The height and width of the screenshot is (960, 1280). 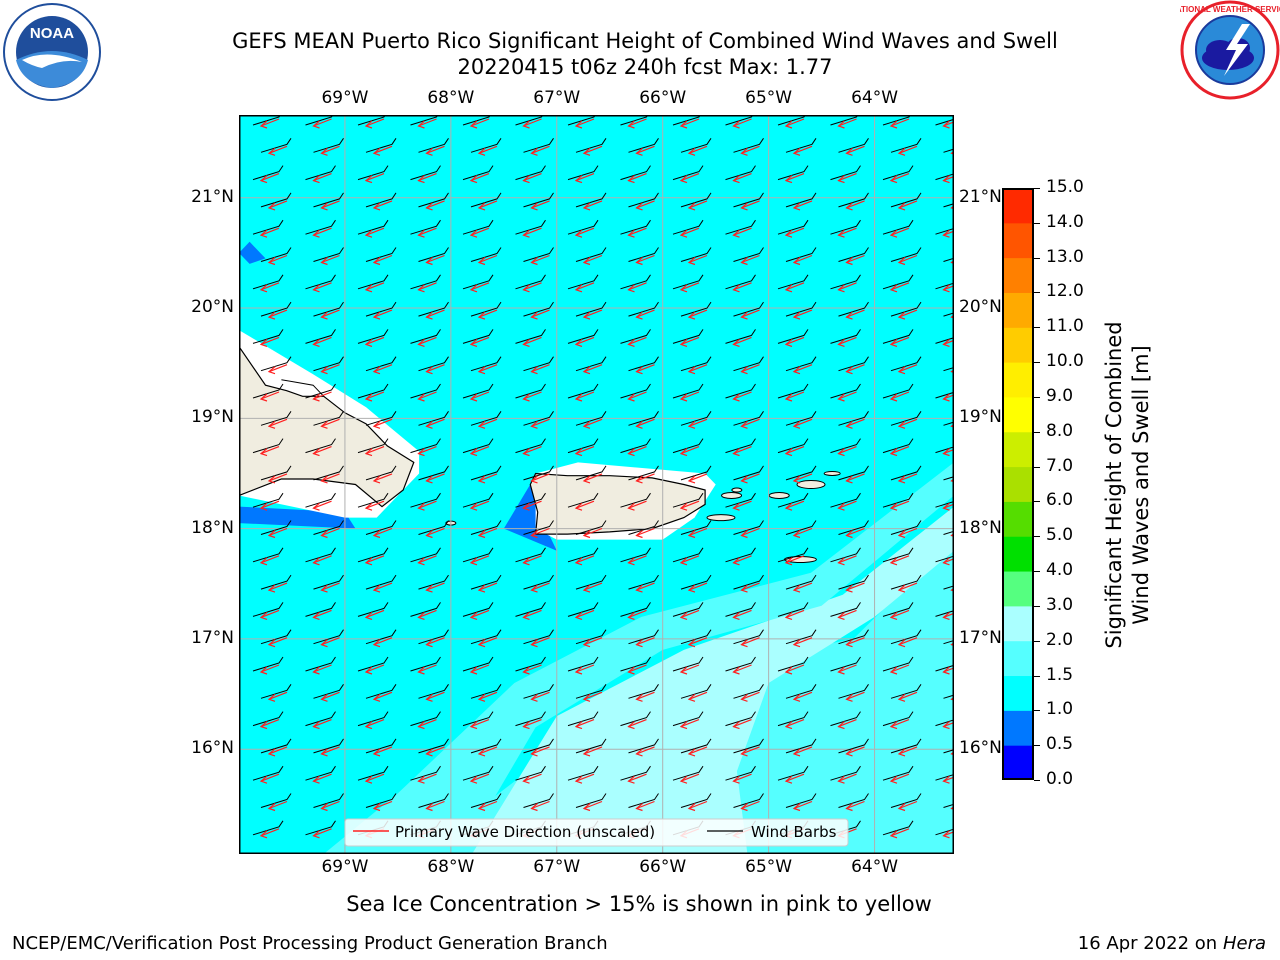 I want to click on noaa-logo-icon: NOAA, so click(x=52, y=52).